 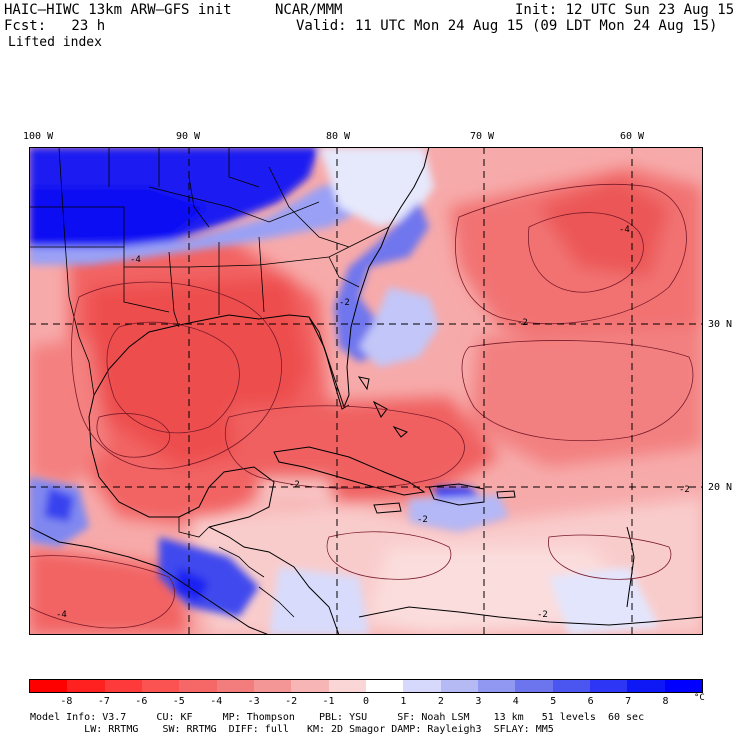 I want to click on lon-label-90w: 90 W, so click(x=188, y=136).